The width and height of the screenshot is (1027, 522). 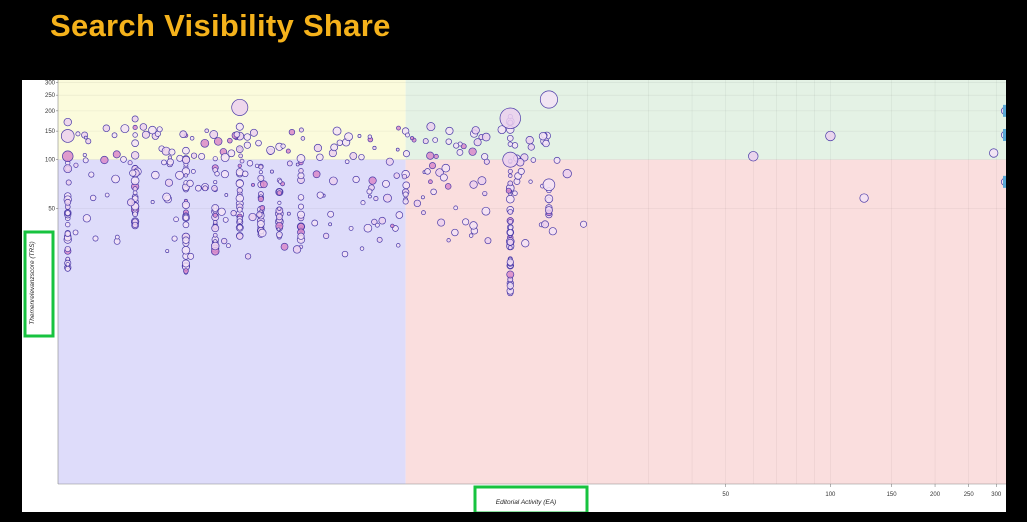 I want to click on y-tick-label: 100, so click(x=50, y=161).